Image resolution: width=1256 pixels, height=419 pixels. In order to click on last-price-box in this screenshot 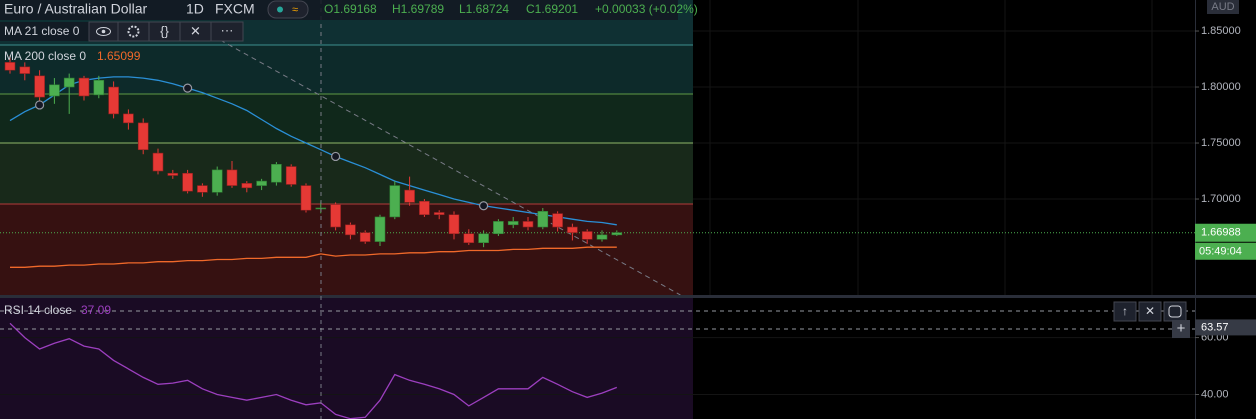, I will do `click(1225, 232)`.